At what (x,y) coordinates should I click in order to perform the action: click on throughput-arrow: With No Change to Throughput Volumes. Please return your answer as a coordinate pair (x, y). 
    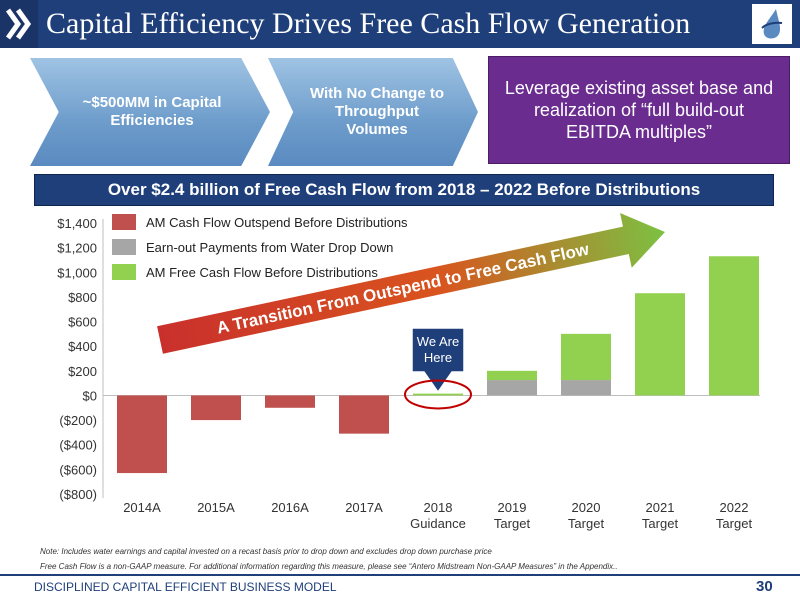
    Looking at the image, I should click on (373, 112).